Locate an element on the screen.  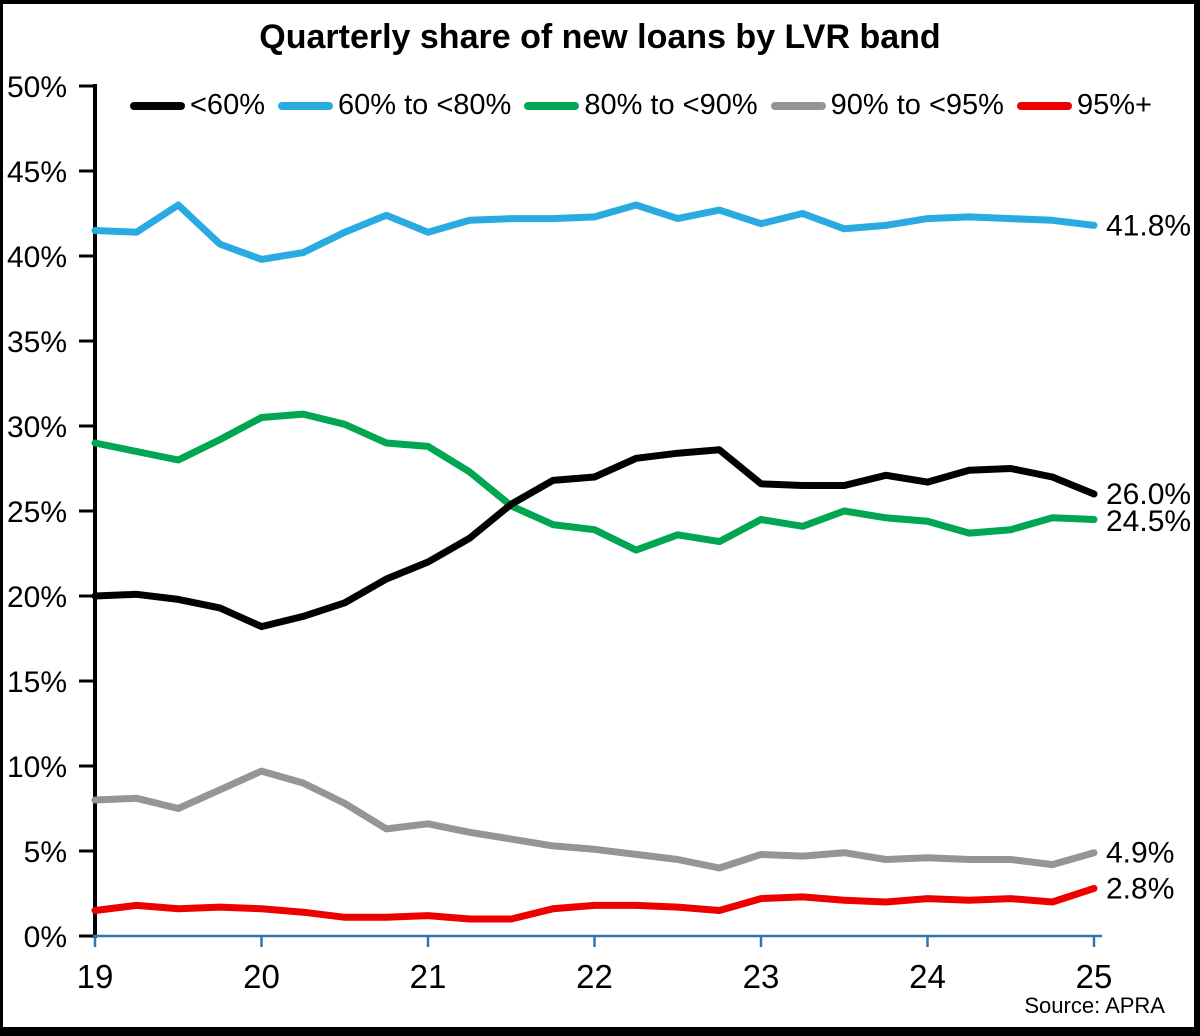
y-tick-label: 50% is located at coordinates (37, 87).